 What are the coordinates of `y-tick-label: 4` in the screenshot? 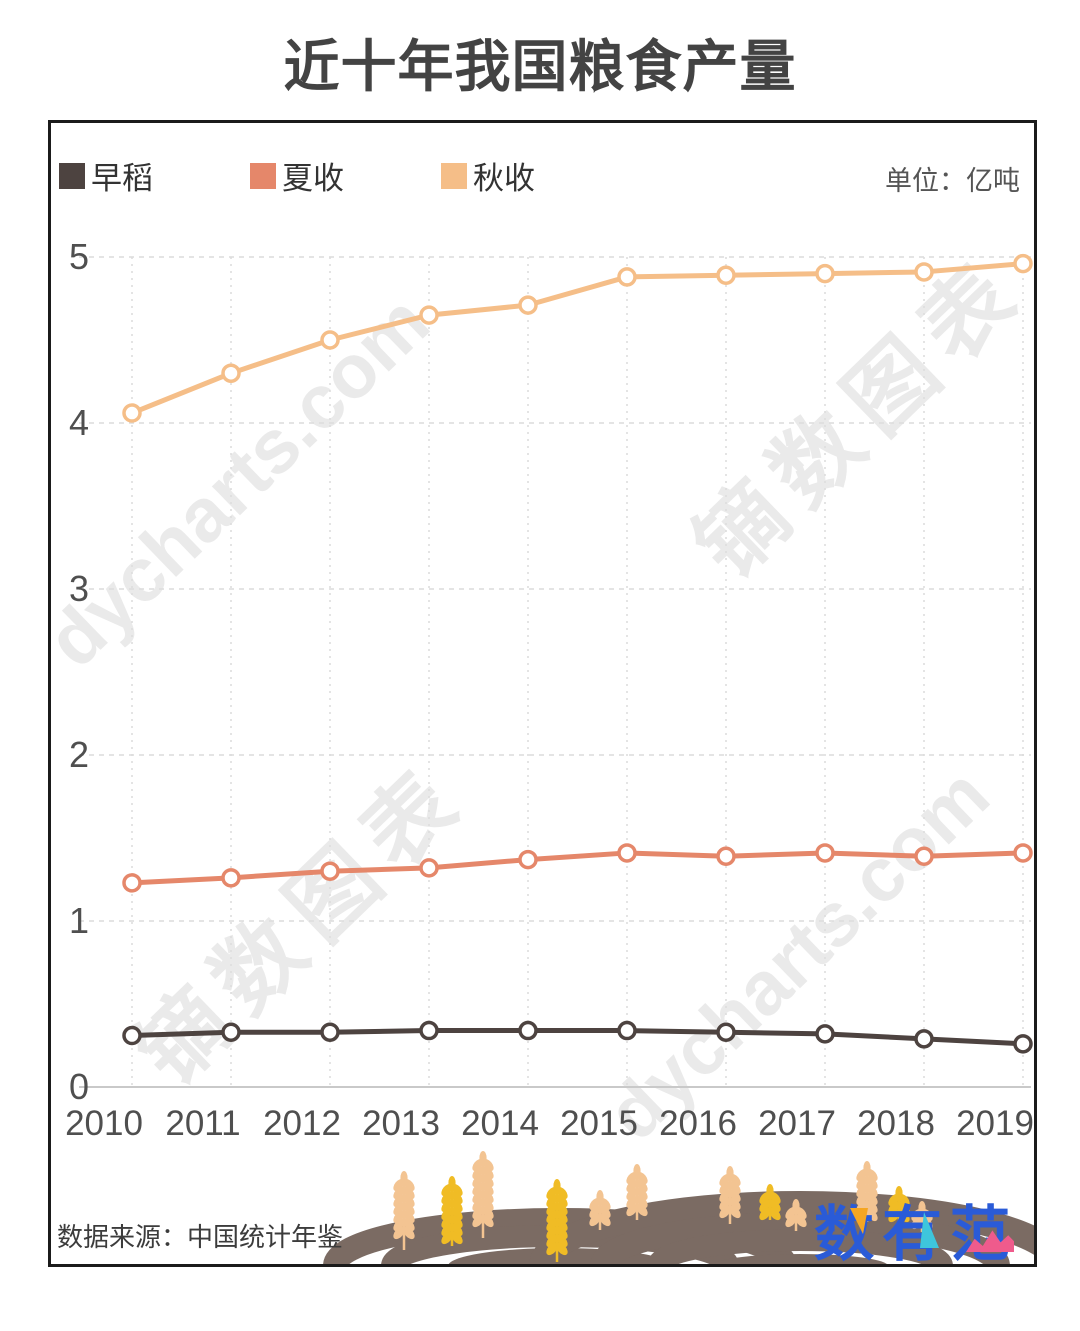 It's located at (79, 422).